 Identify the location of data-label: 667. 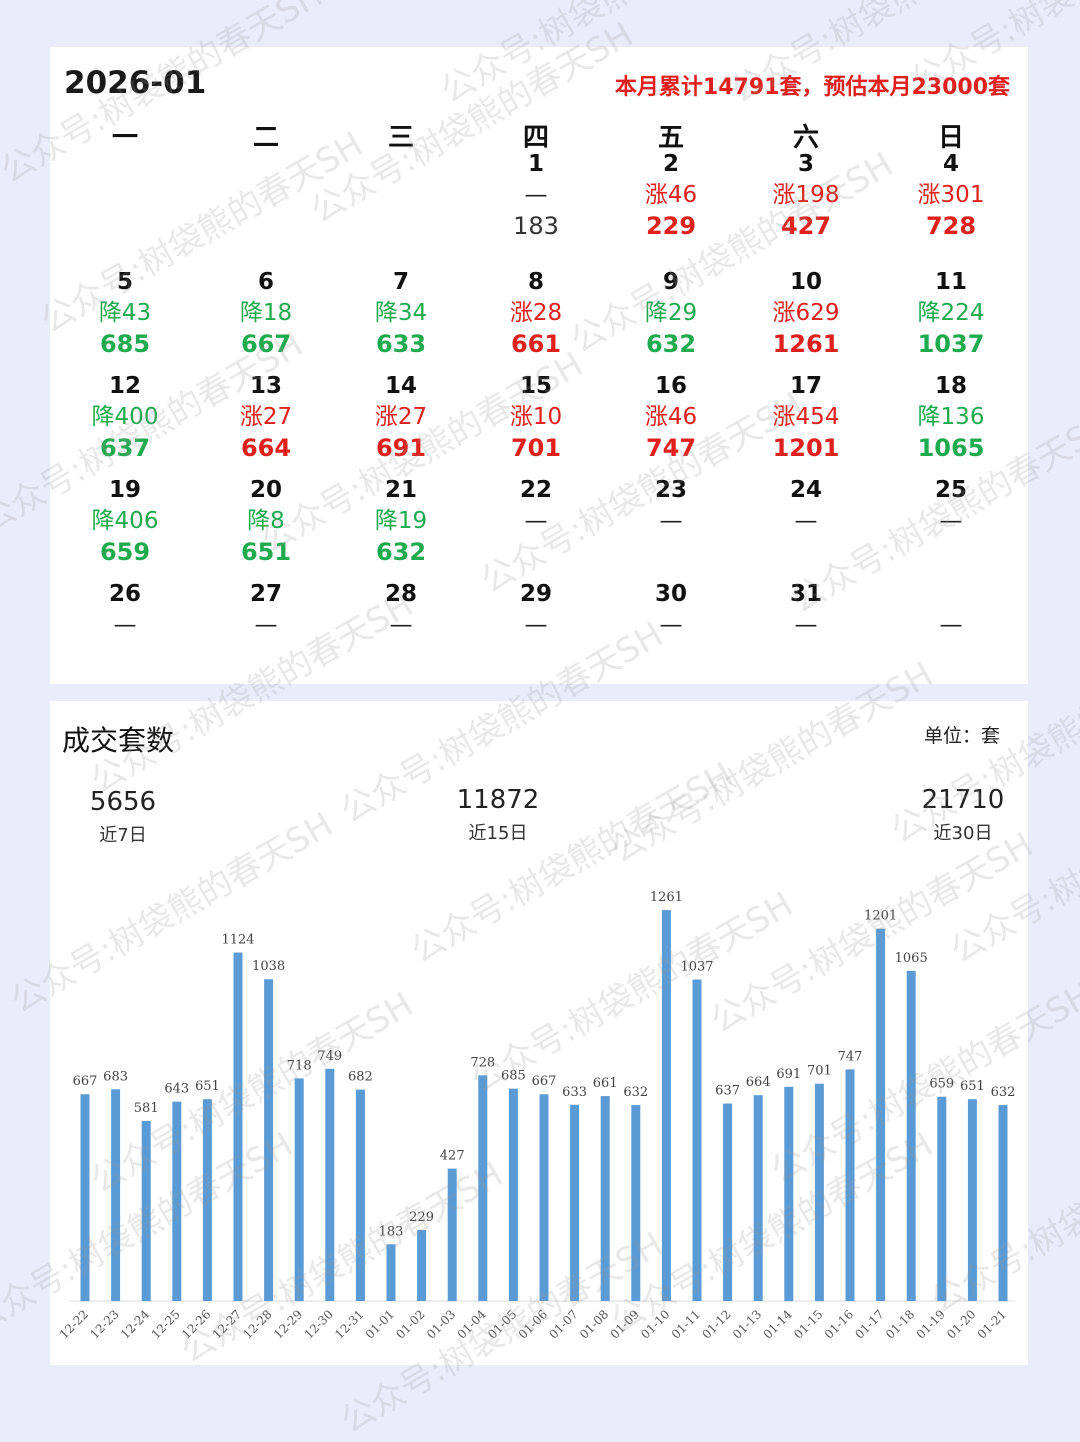
(544, 1081).